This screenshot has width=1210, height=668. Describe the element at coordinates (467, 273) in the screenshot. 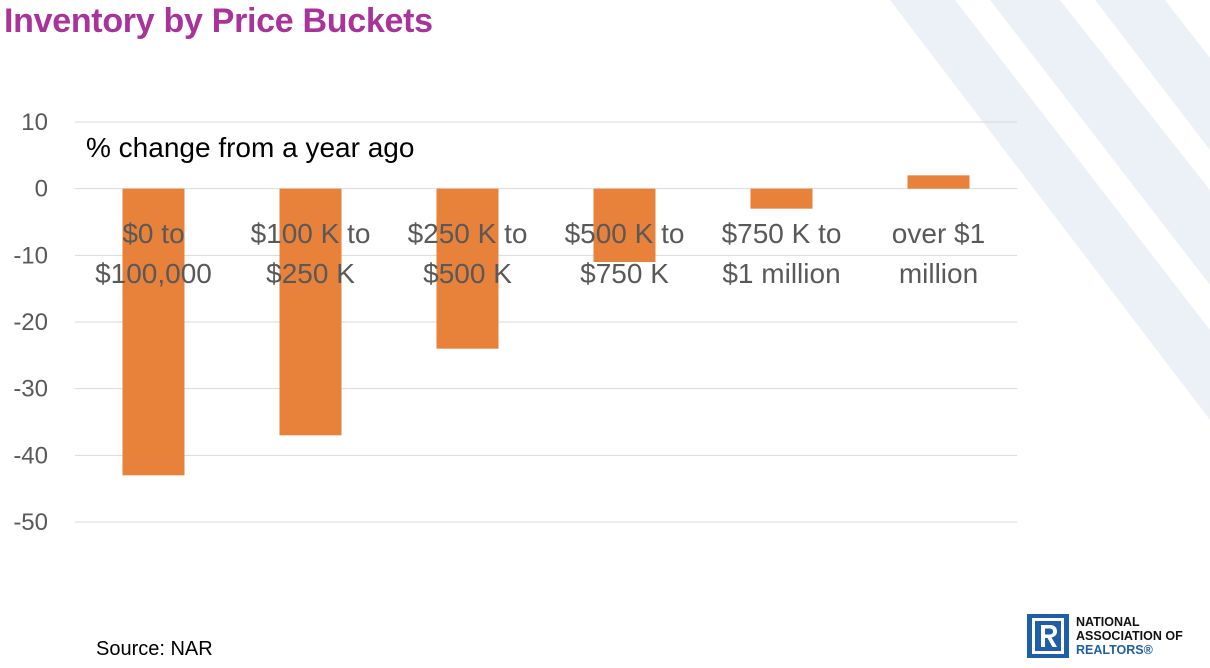

I see `category-label: $500 K` at that location.